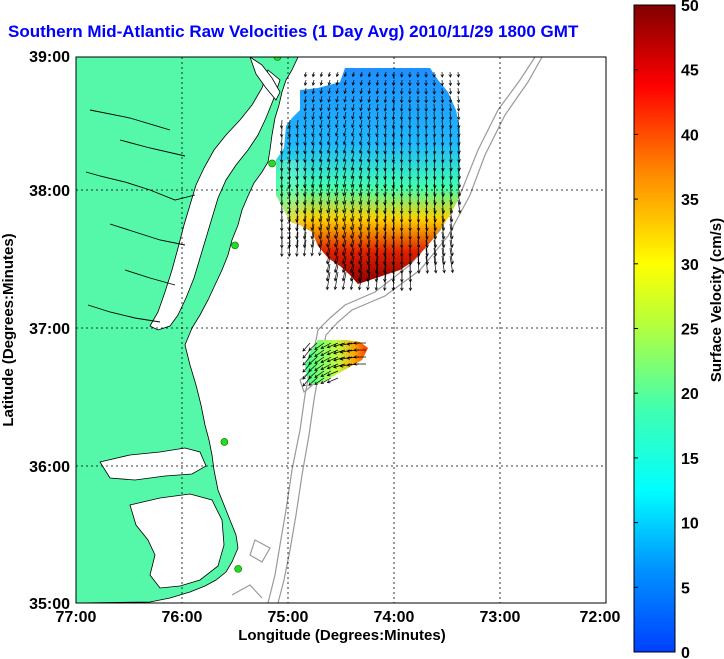  Describe the element at coordinates (150, 277) in the screenshot. I see `york-river` at that location.